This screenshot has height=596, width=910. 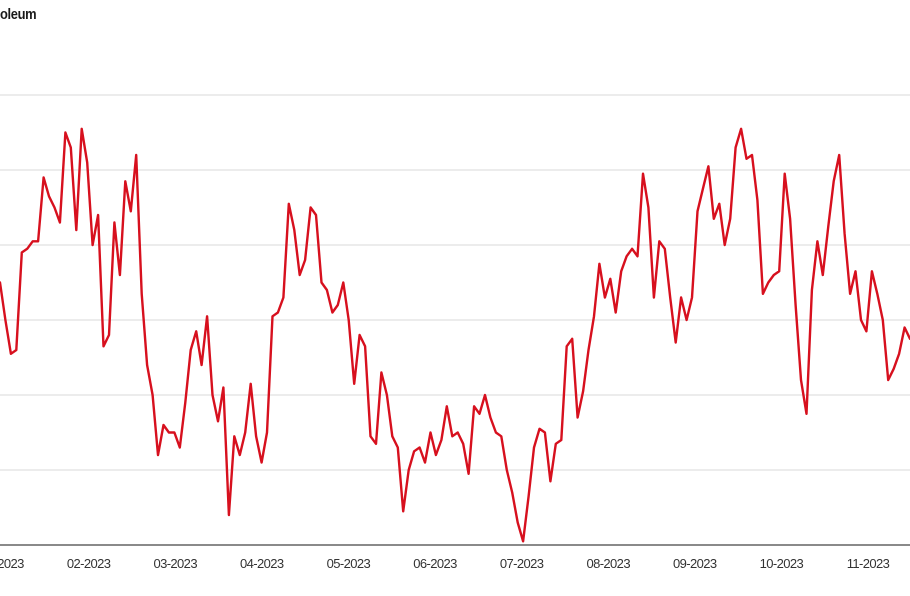 I want to click on x-tick-label: 07-2023, so click(x=522, y=563).